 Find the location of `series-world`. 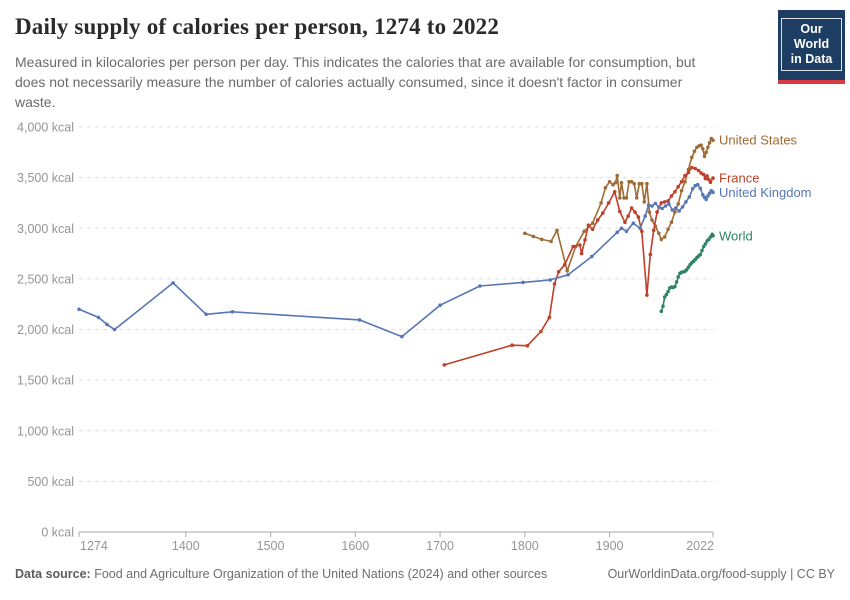

series-world is located at coordinates (687, 273).